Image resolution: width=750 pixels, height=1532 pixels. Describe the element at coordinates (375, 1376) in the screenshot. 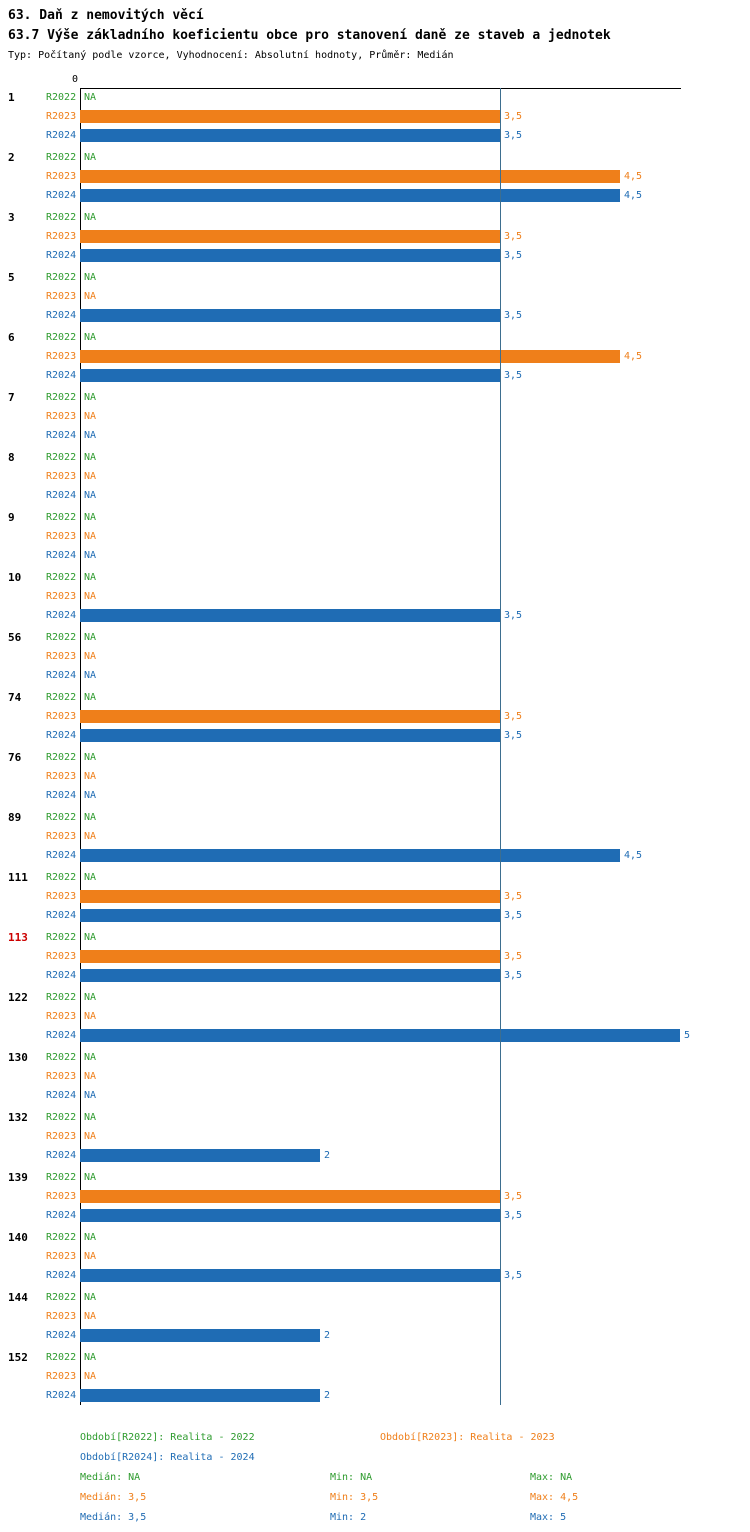

I see `bar-group: 152 R2022 NA R2023 NA R2024 2` at that location.